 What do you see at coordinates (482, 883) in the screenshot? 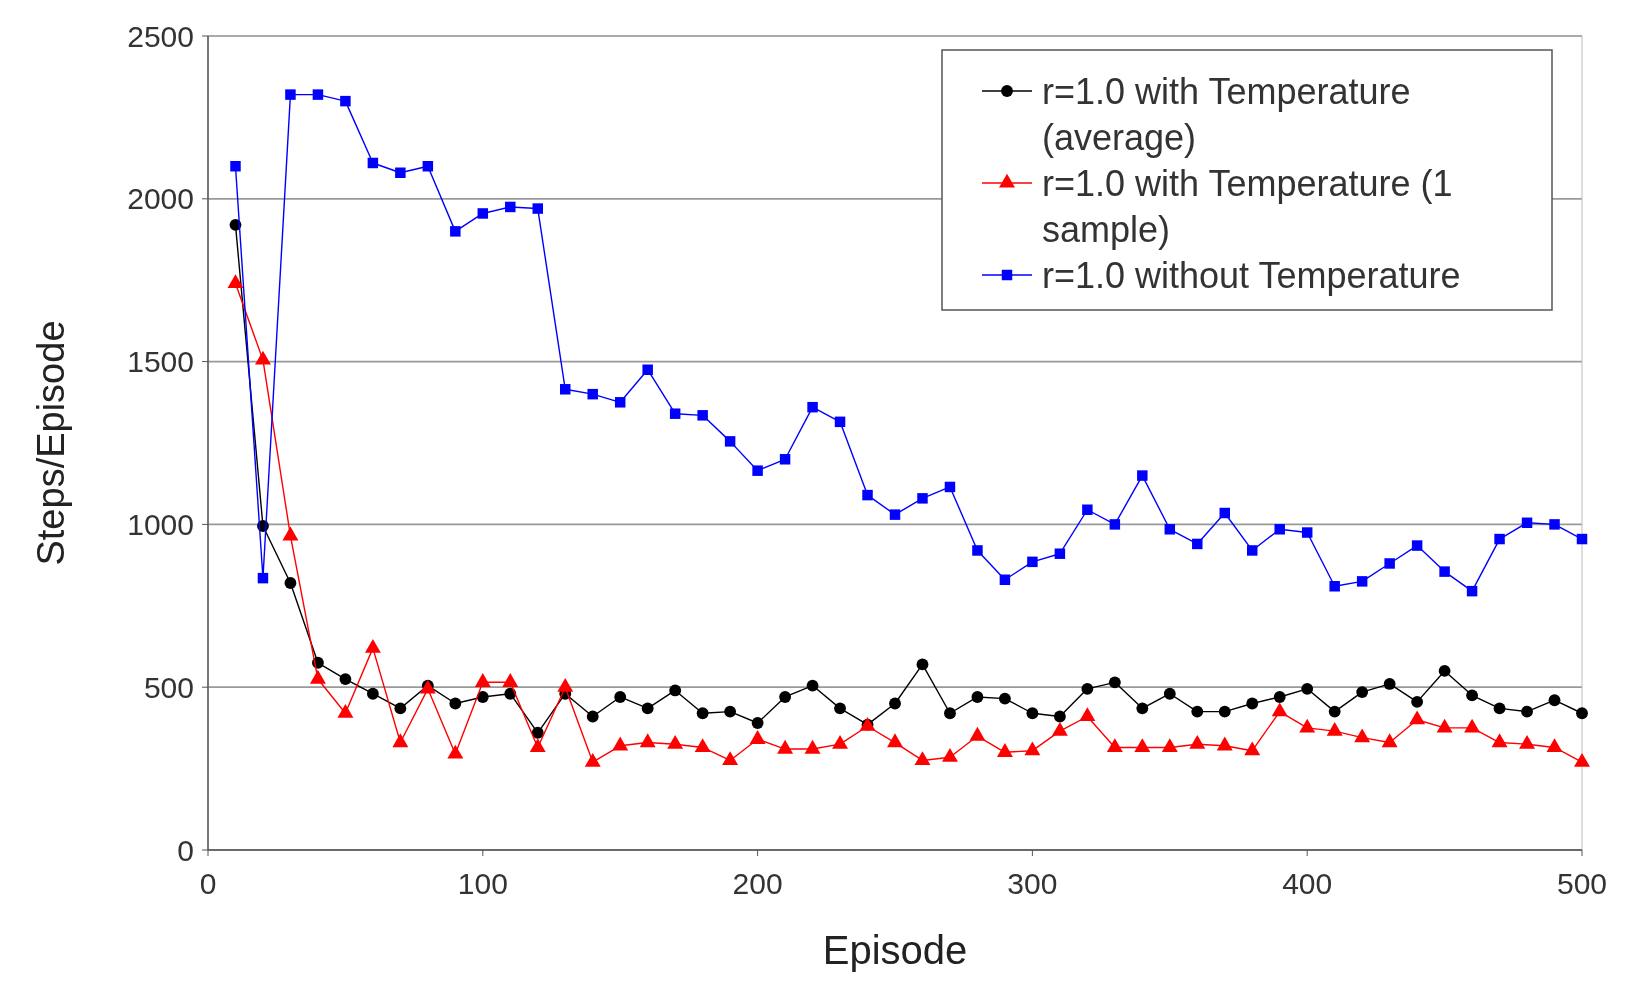
I see `x-tick-label: 100` at bounding box center [482, 883].